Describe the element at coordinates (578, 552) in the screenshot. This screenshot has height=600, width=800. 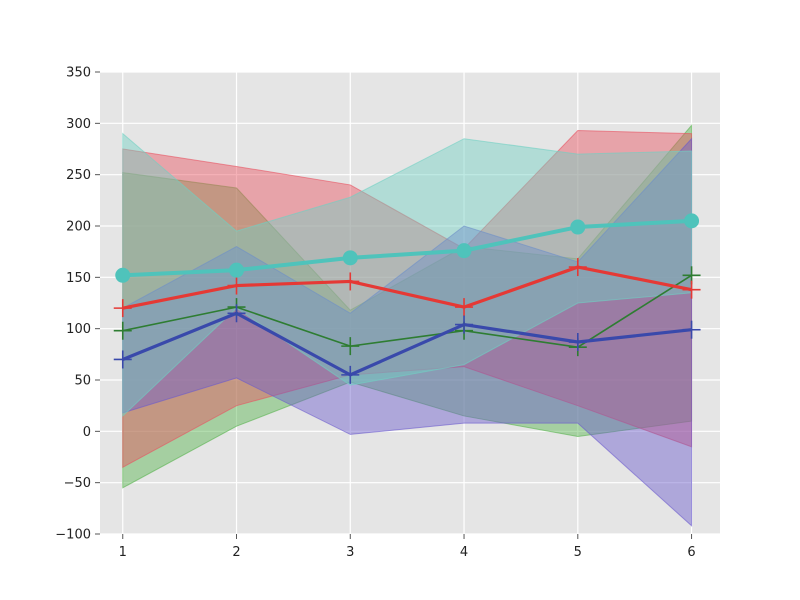
I see `x-tick-label: 5` at that location.